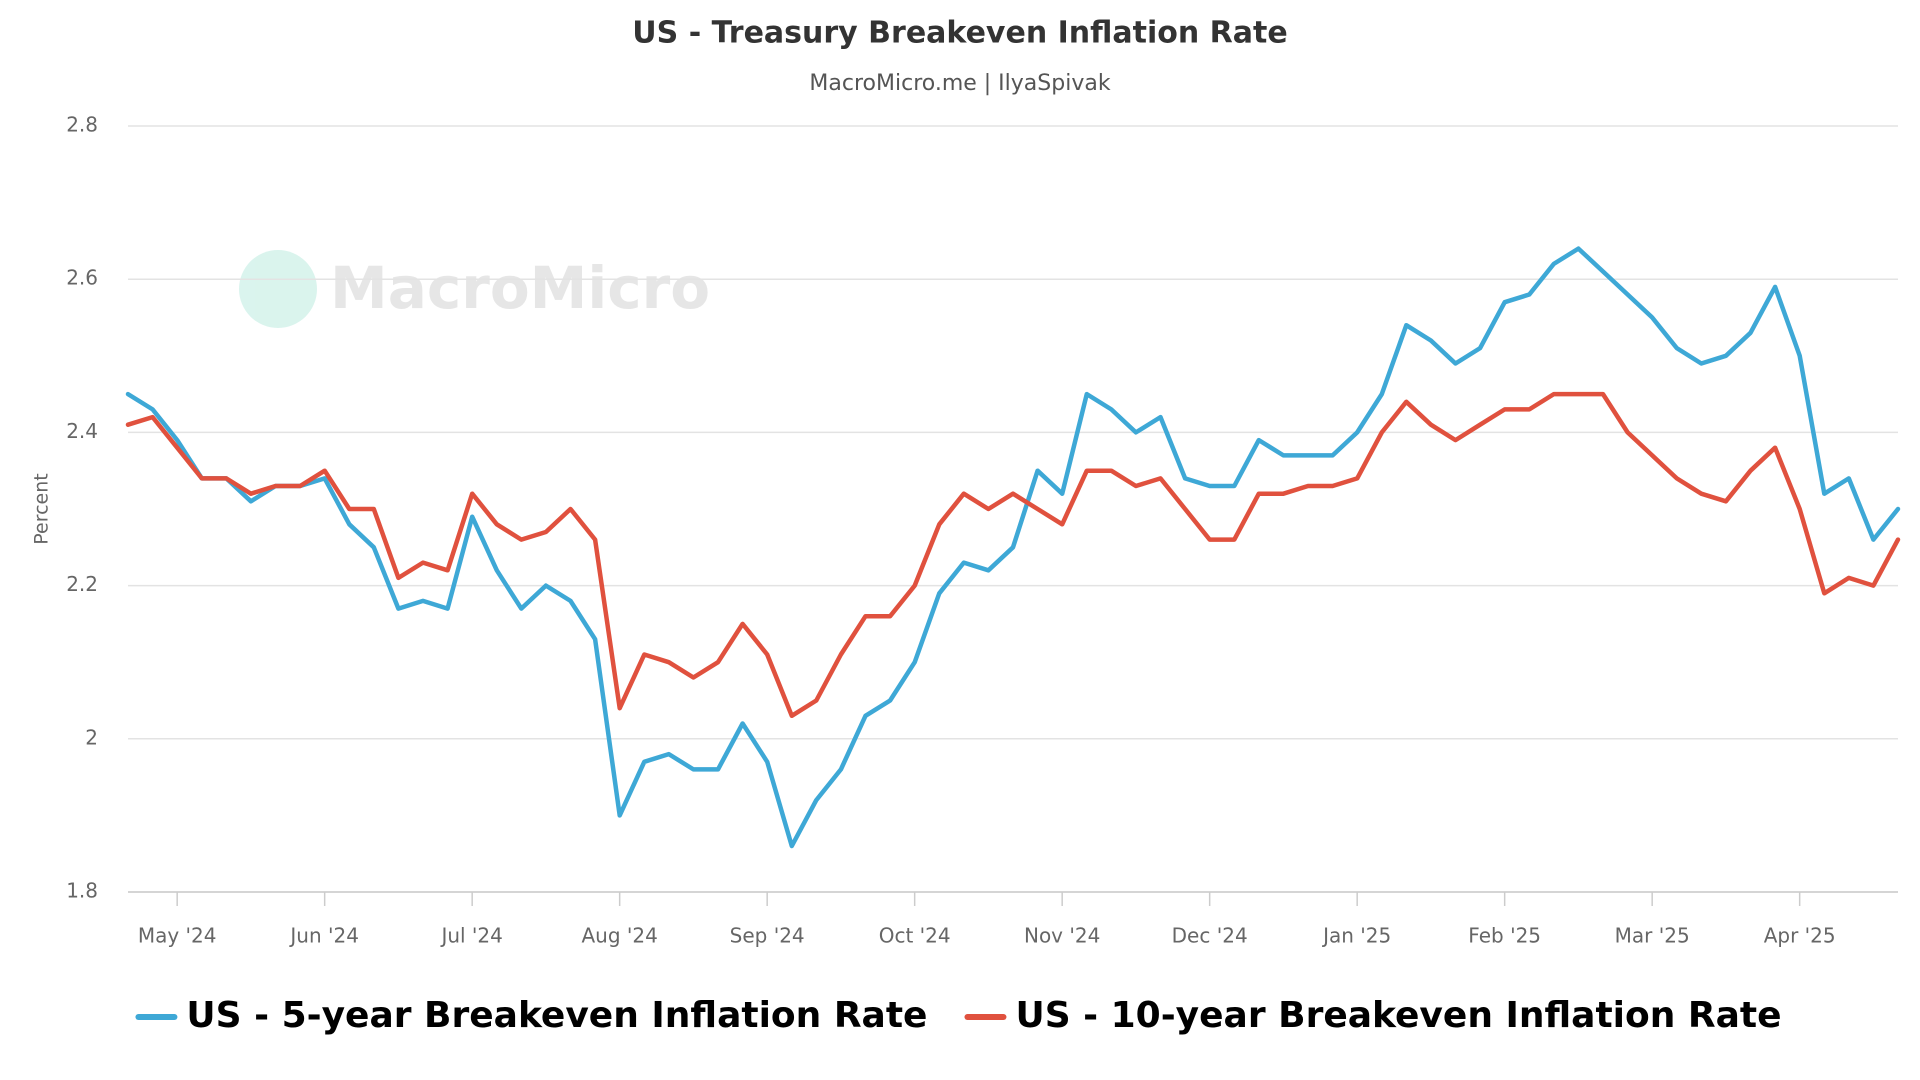 This screenshot has width=1920, height=1080. What do you see at coordinates (470, 936) in the screenshot?
I see `x-tick-label: Jul '24` at bounding box center [470, 936].